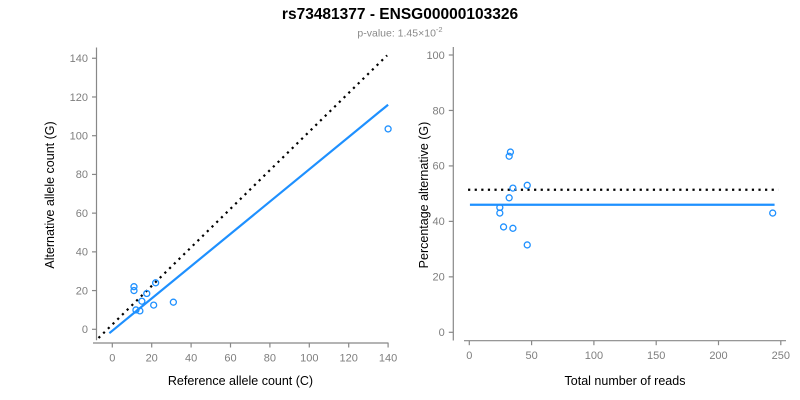  Describe the element at coordinates (636, 198) in the screenshot. I see `right-plot-points` at that location.